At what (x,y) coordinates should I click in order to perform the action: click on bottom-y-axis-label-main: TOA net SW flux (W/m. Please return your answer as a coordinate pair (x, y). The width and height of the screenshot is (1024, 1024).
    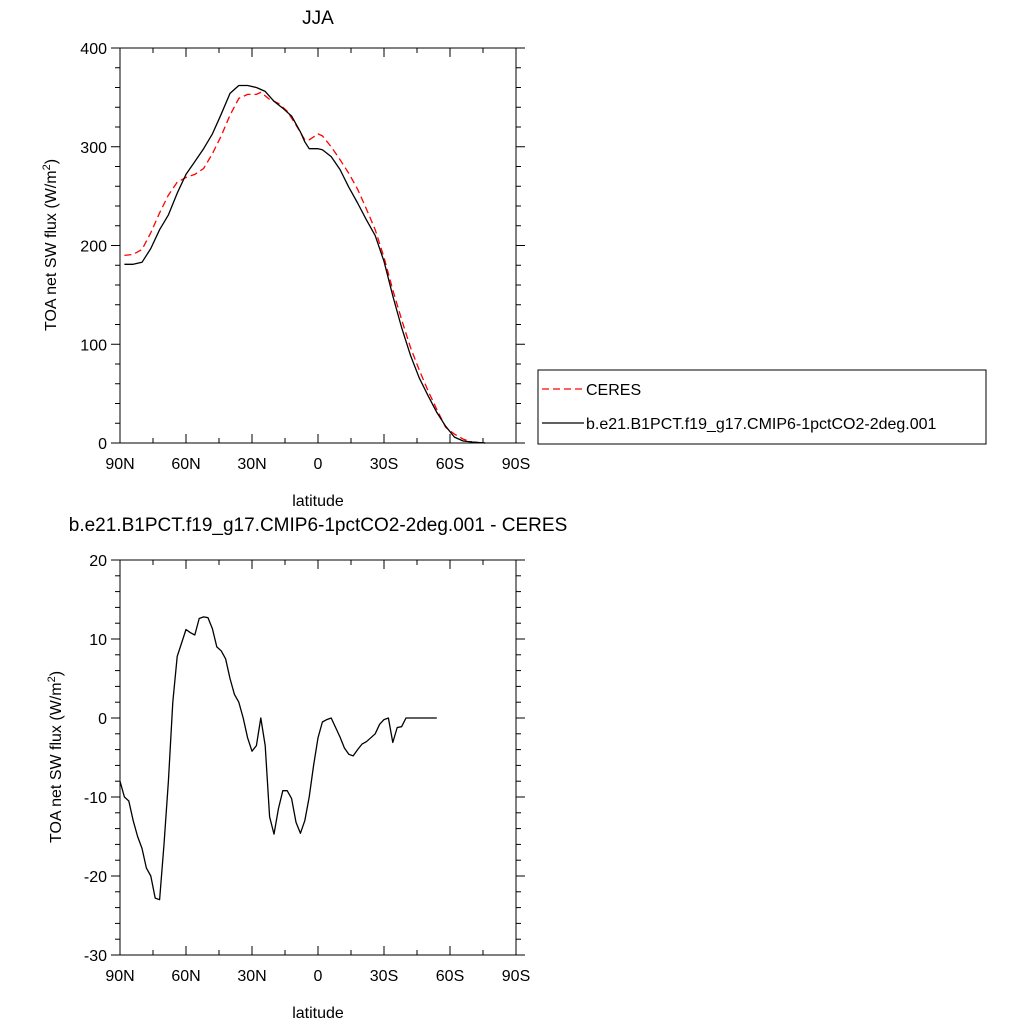
    Looking at the image, I should click on (56, 762).